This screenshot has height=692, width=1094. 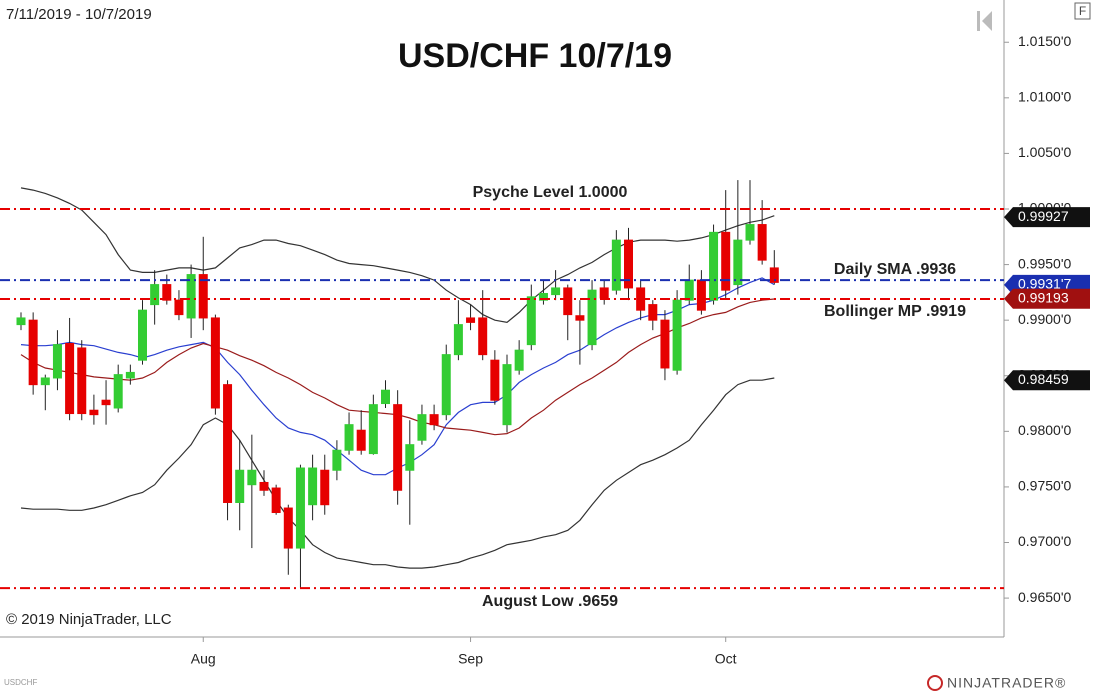 I want to click on x-tick-label: Aug, so click(x=203, y=659).